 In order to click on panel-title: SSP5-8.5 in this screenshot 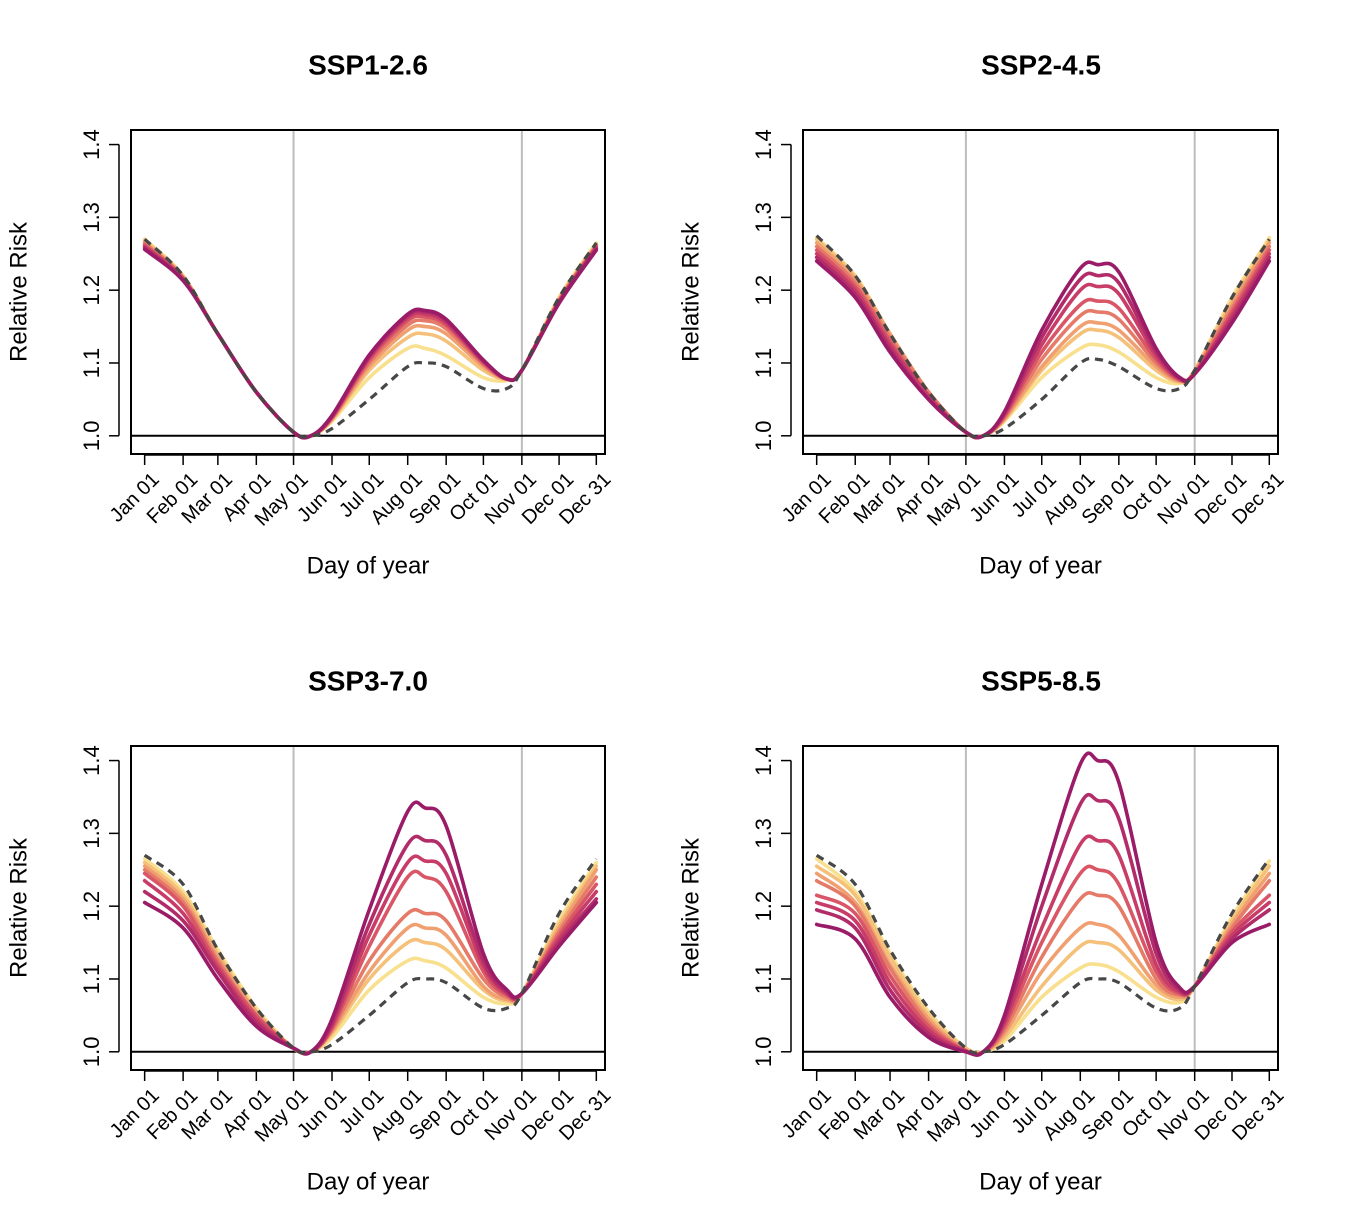, I will do `click(1041, 680)`.